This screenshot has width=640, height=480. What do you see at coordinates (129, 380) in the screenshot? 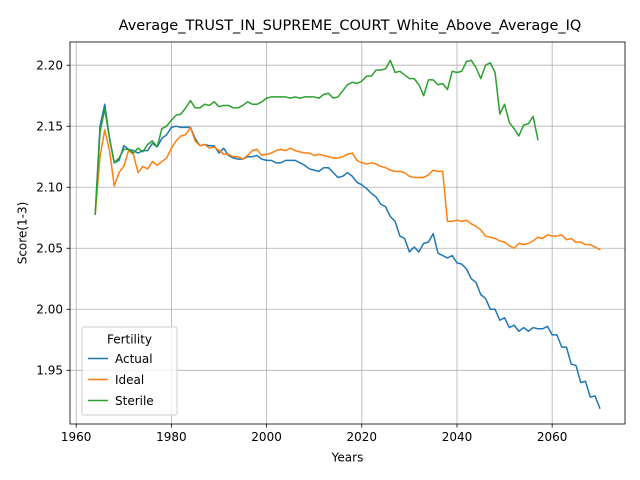
I see `legend-label-ideal: Ideal` at bounding box center [129, 380].